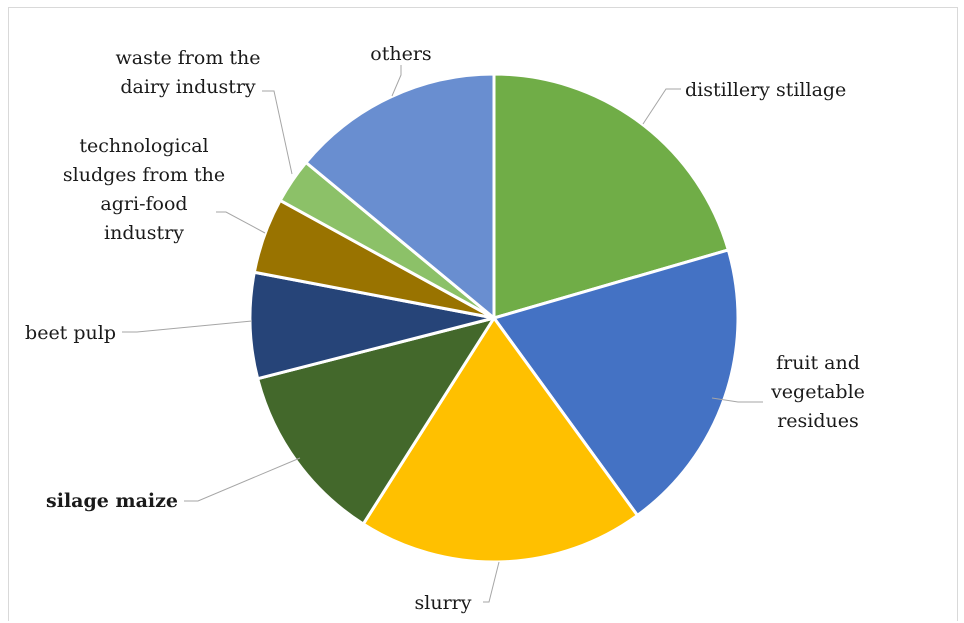 The height and width of the screenshot is (623, 964). I want to click on pie-slice-slurry, so click(500, 440).